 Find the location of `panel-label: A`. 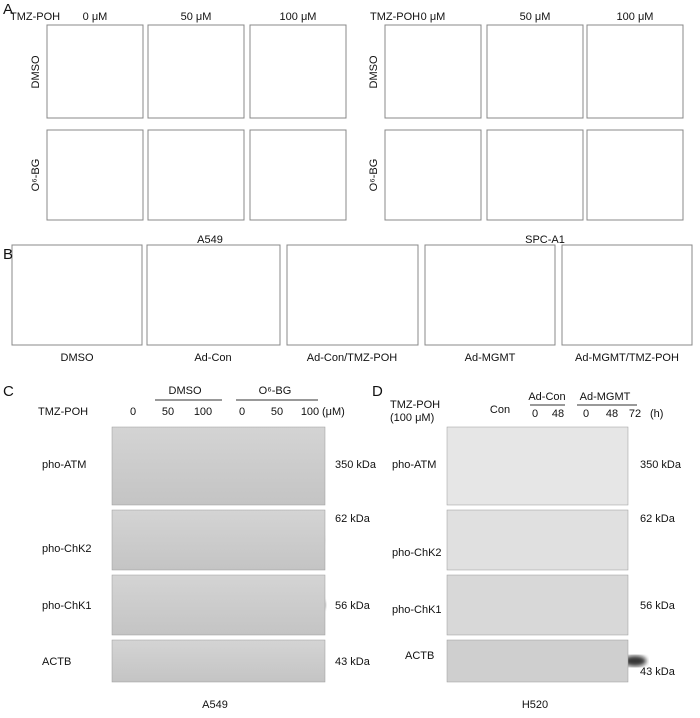

panel-label: A is located at coordinates (8, 9).